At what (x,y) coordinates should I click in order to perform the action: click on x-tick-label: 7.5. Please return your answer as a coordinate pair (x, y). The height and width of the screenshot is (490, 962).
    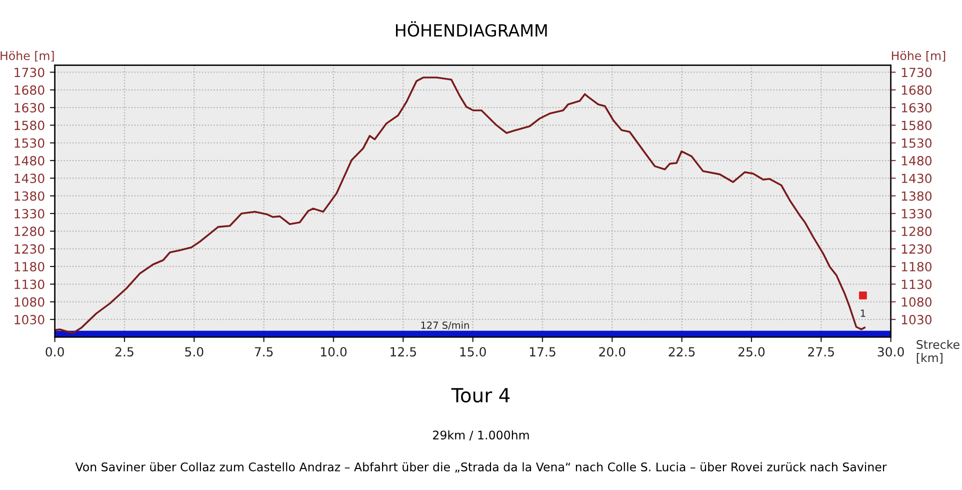
    Looking at the image, I should click on (263, 352).